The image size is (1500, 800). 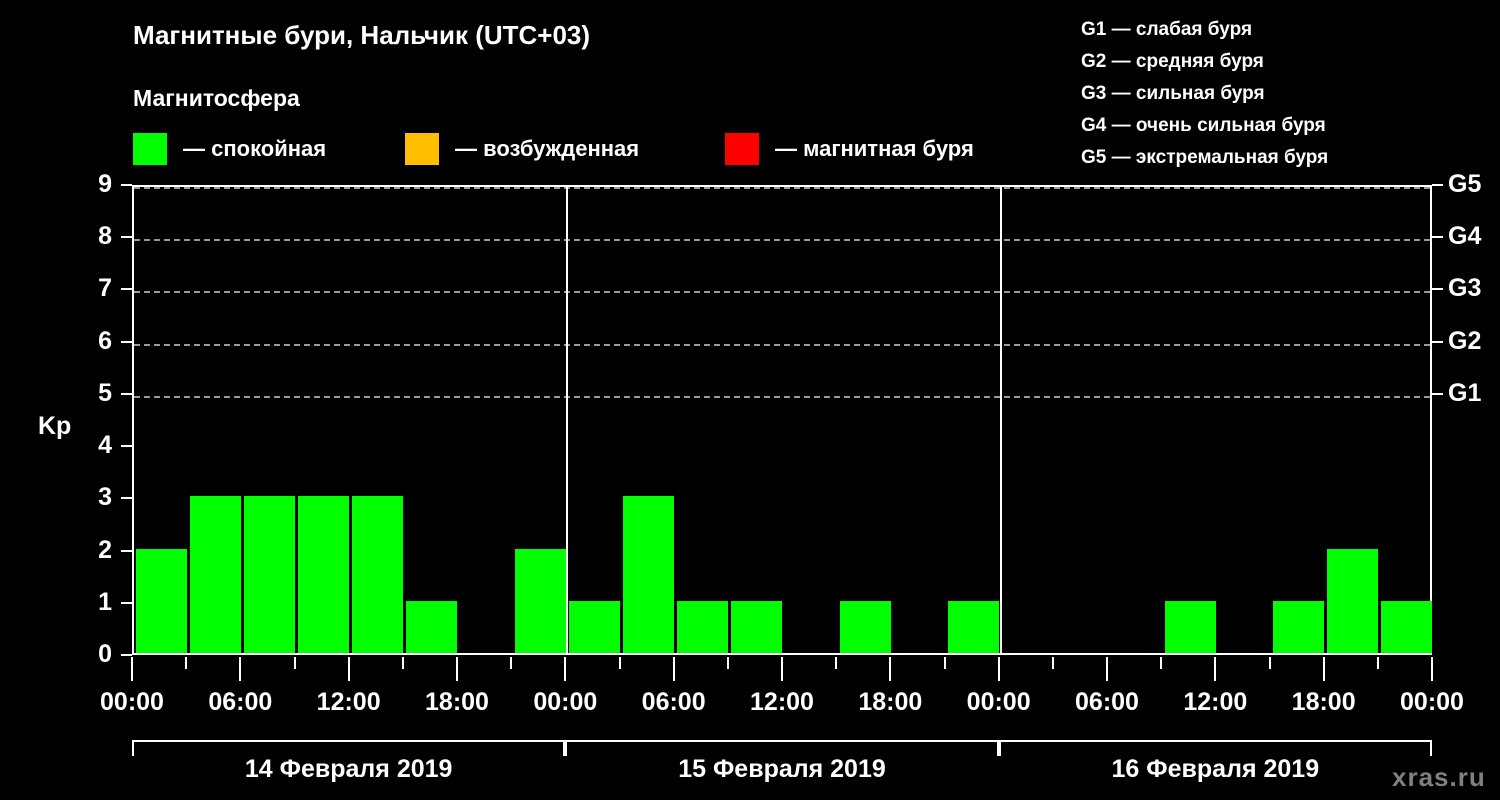 I want to click on g-tick-mark-g5, so click(x=1437, y=185).